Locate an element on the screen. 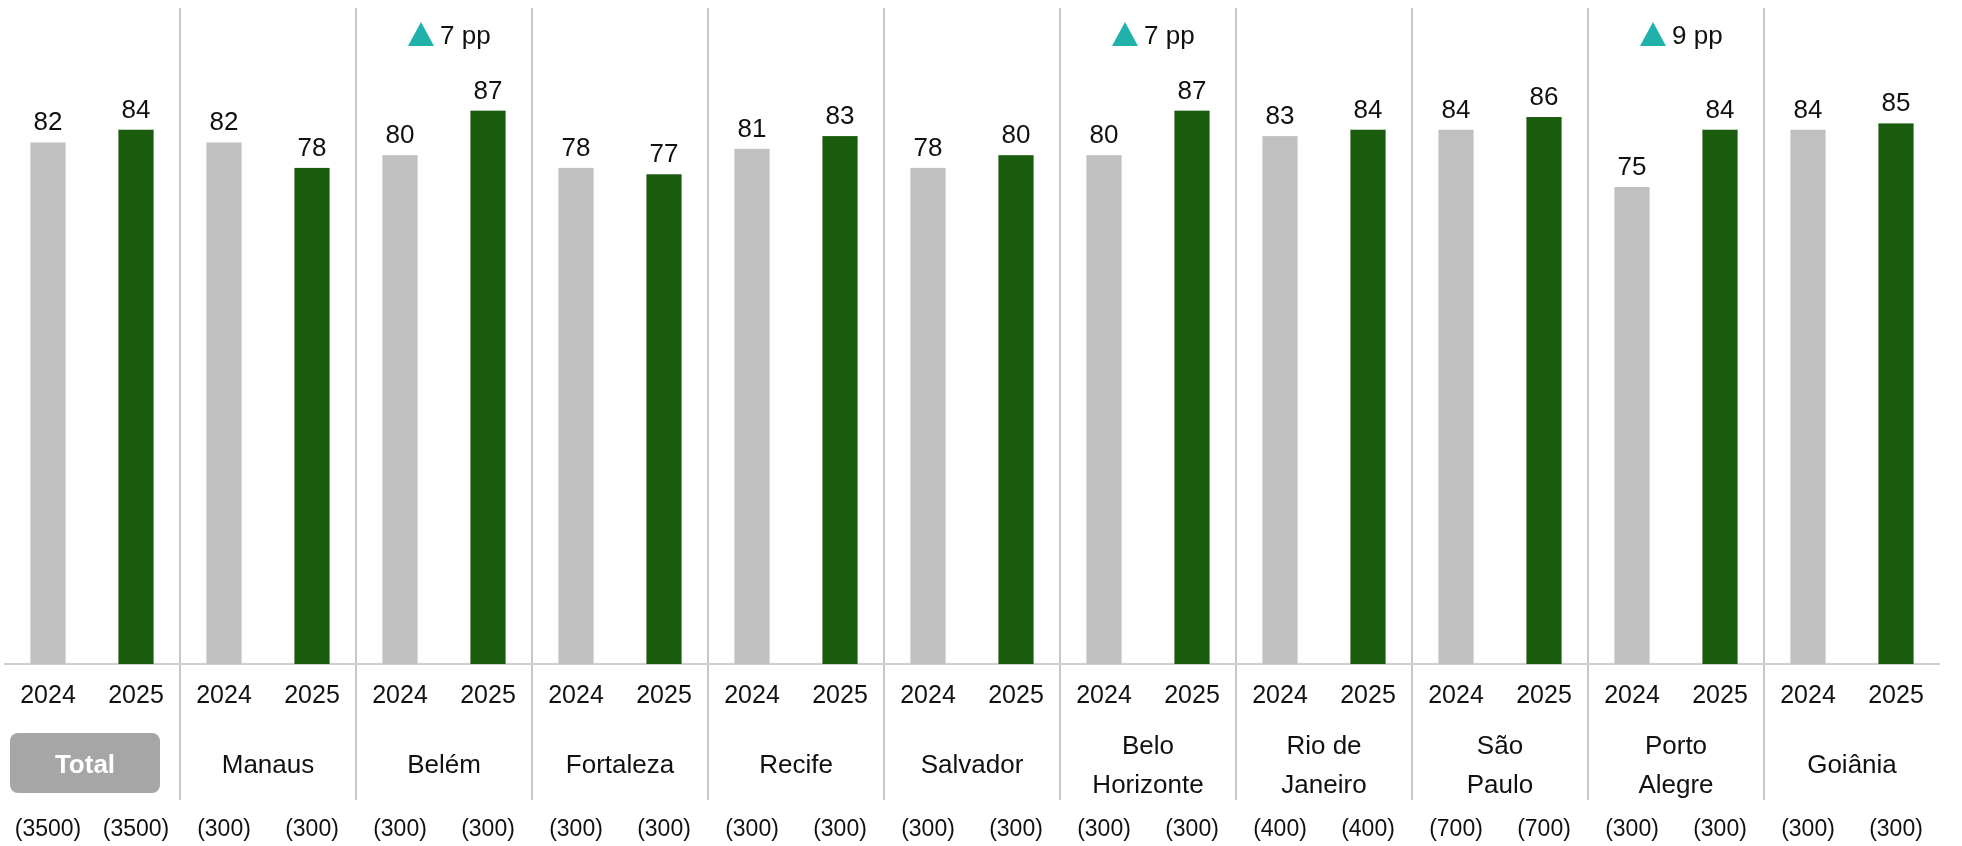 The image size is (1962, 846). text: 9 pp is located at coordinates (1697, 35).